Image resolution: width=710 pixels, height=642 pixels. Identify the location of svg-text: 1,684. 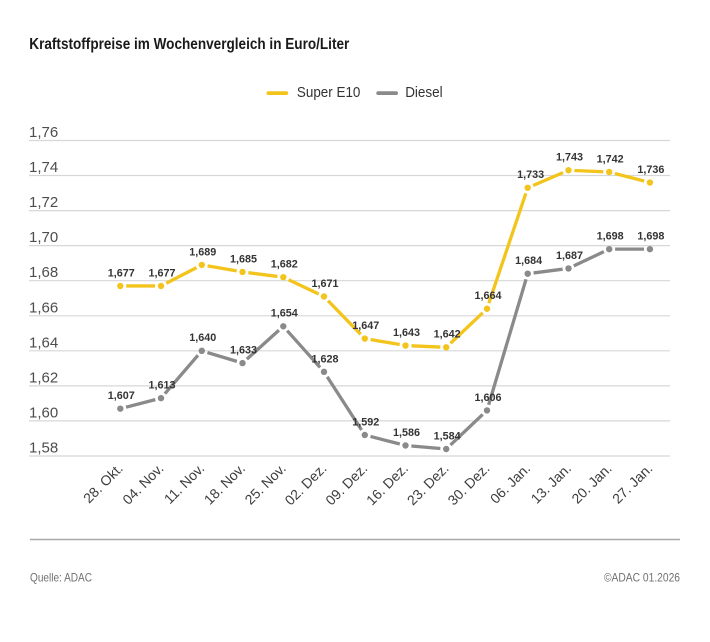
(528, 261).